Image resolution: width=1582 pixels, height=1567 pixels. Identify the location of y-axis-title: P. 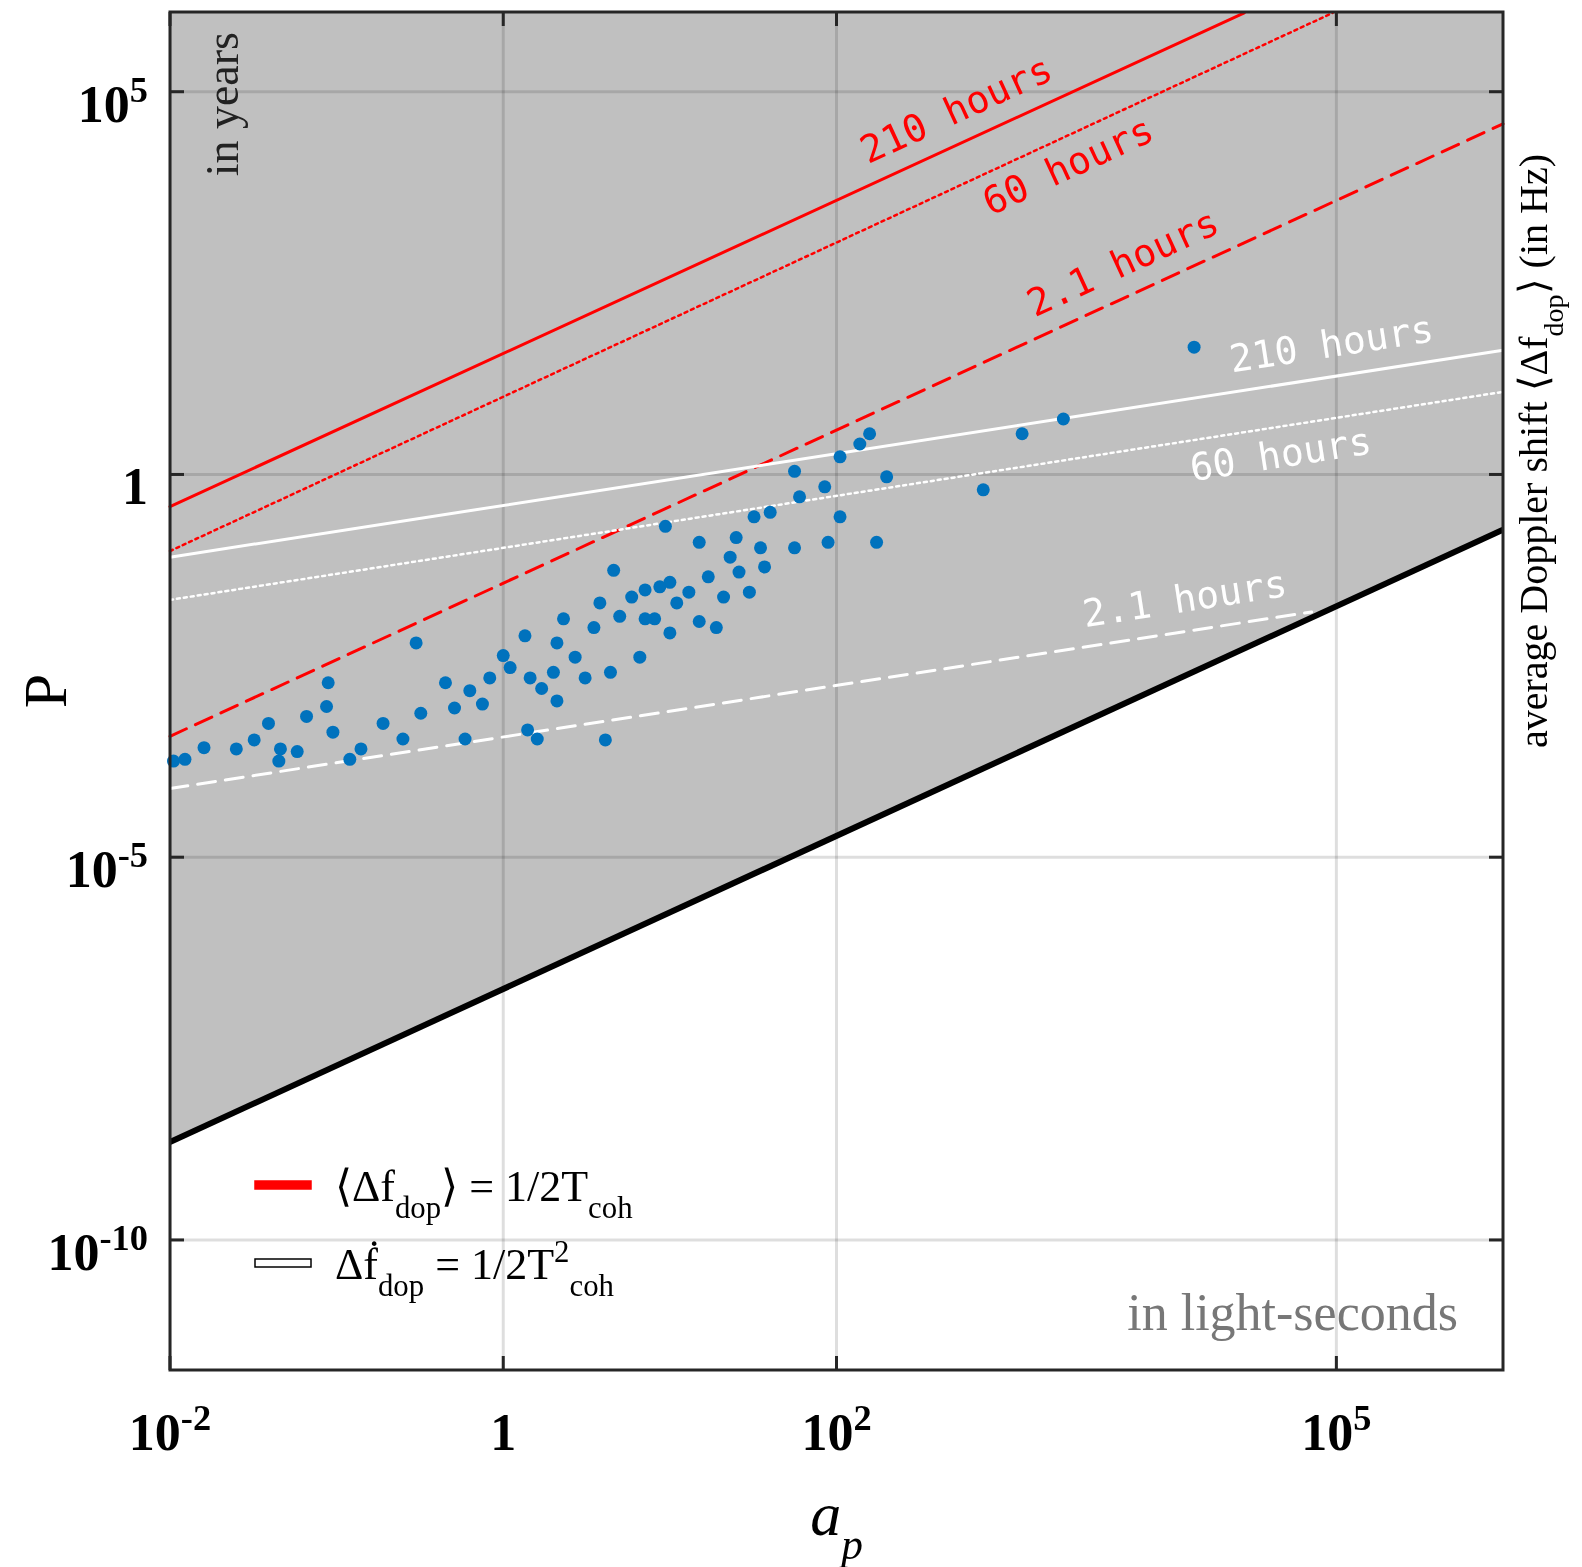
(45, 691).